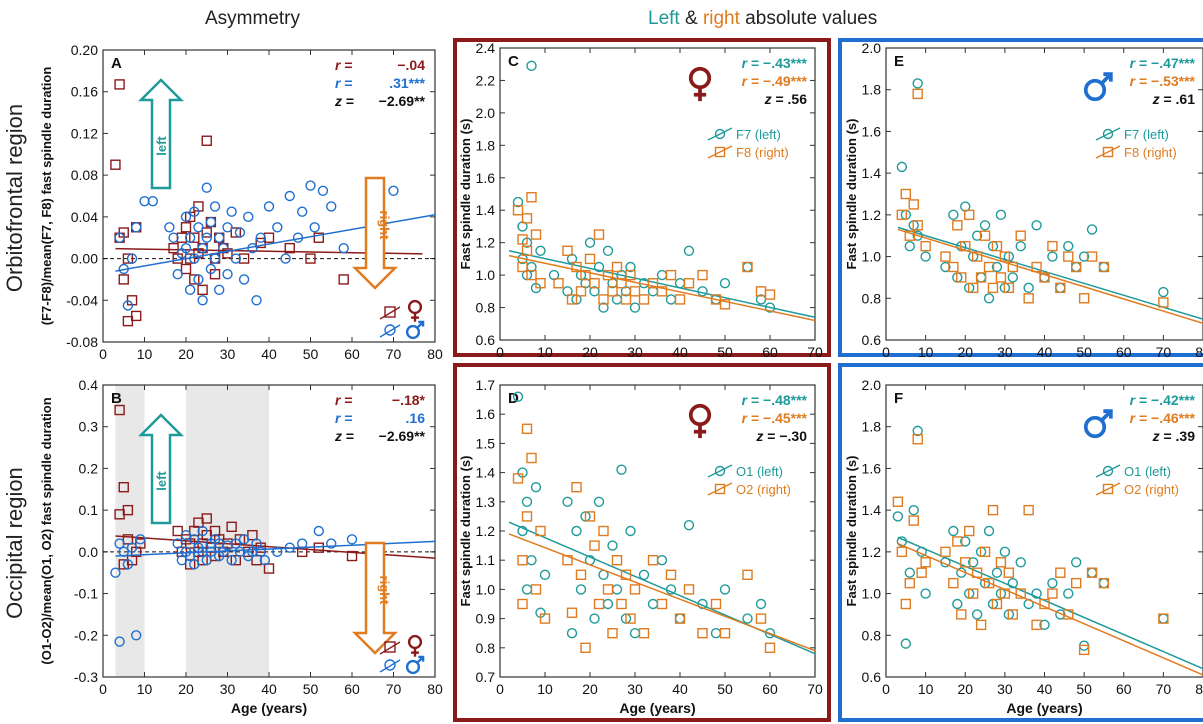 The width and height of the screenshot is (1203, 724). I want to click on x-tick-label: 60, so click(352, 354).